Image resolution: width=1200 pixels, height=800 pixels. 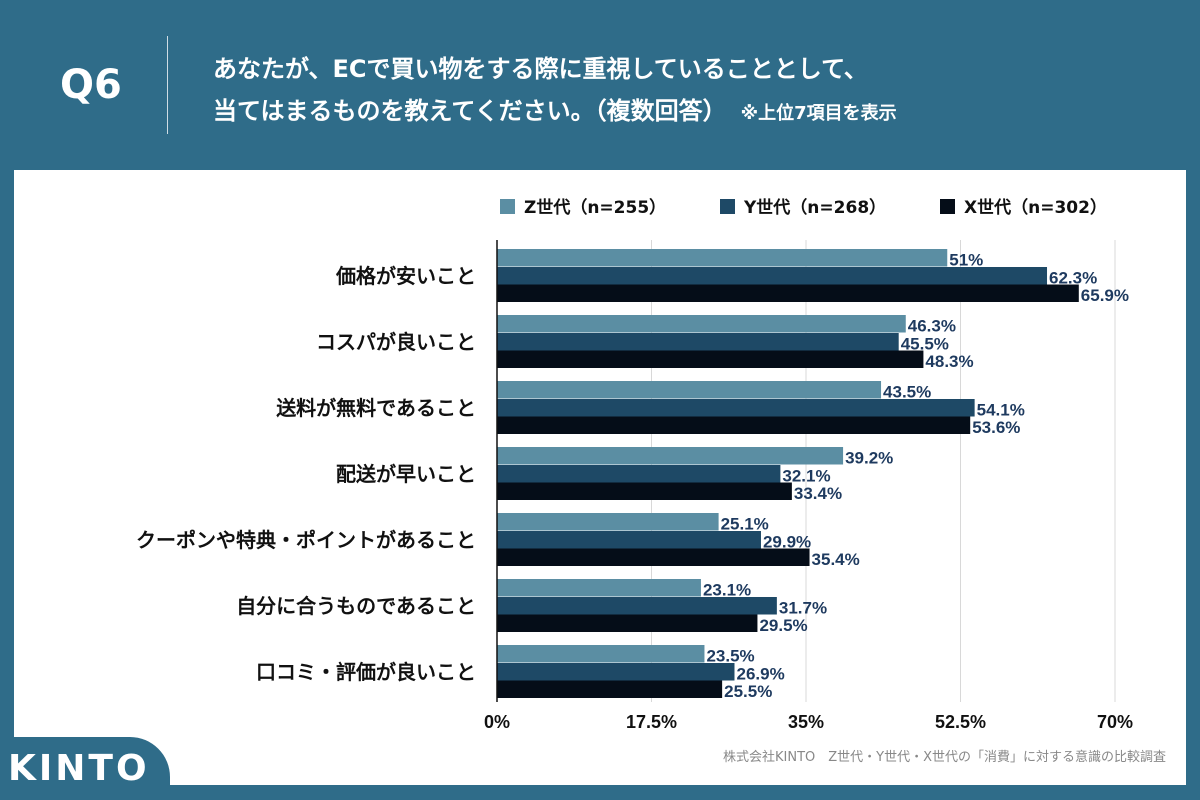 I want to click on data-label: 46.3%, so click(x=932, y=326).